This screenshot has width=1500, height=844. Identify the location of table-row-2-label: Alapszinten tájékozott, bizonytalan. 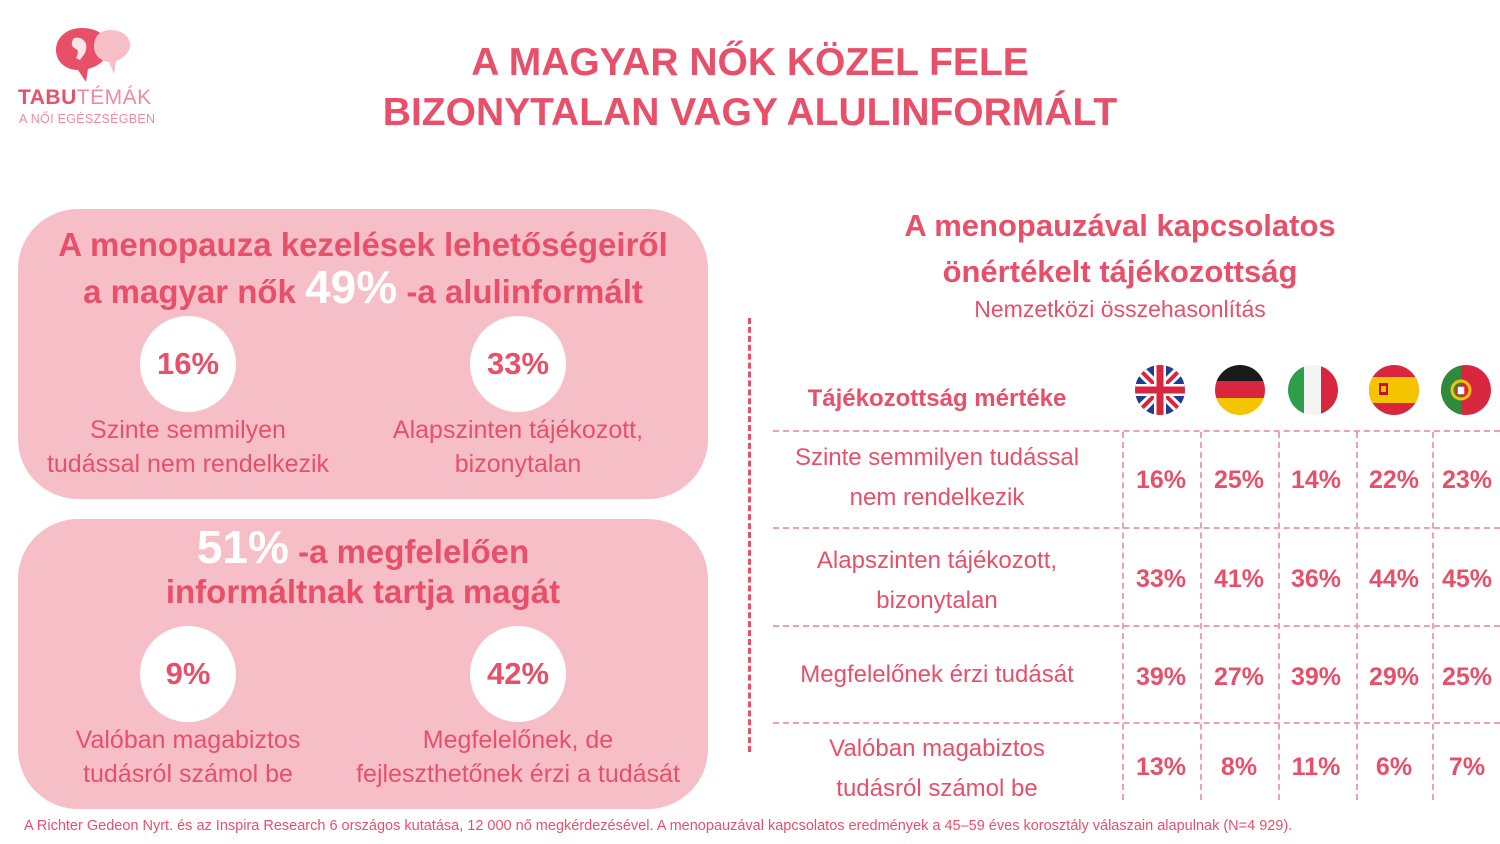
(937, 581).